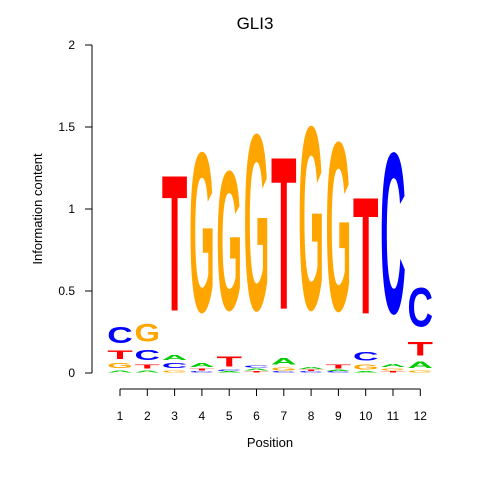 This screenshot has height=480, width=480. Describe the element at coordinates (311, 416) in the screenshot. I see `x-tick-label: 8` at that location.